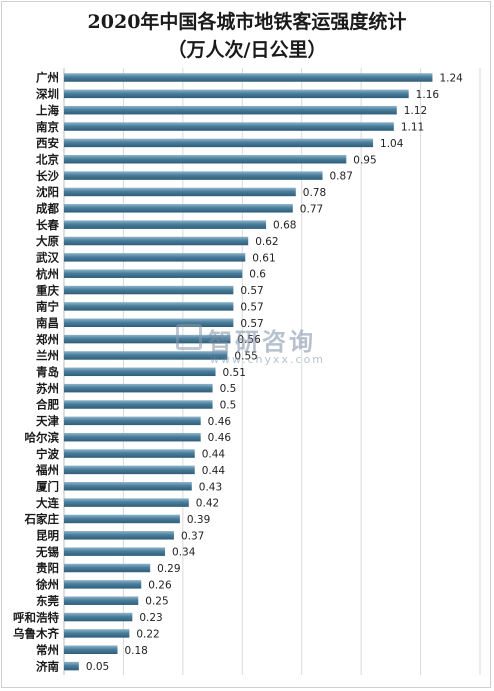 The width and height of the screenshot is (494, 691). I want to click on category-label: 福州, so click(47, 470).